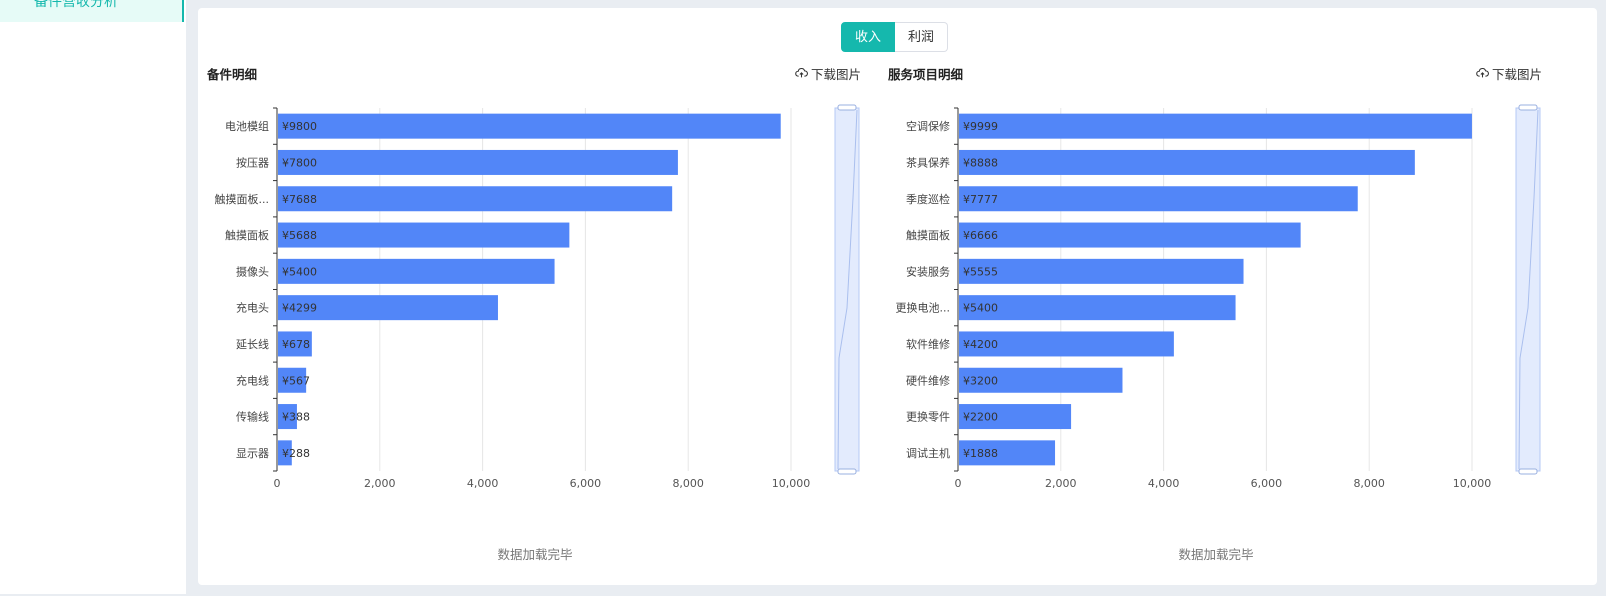 The image size is (1606, 596). What do you see at coordinates (928, 380) in the screenshot?
I see `category-label: 硬件维修` at bounding box center [928, 380].